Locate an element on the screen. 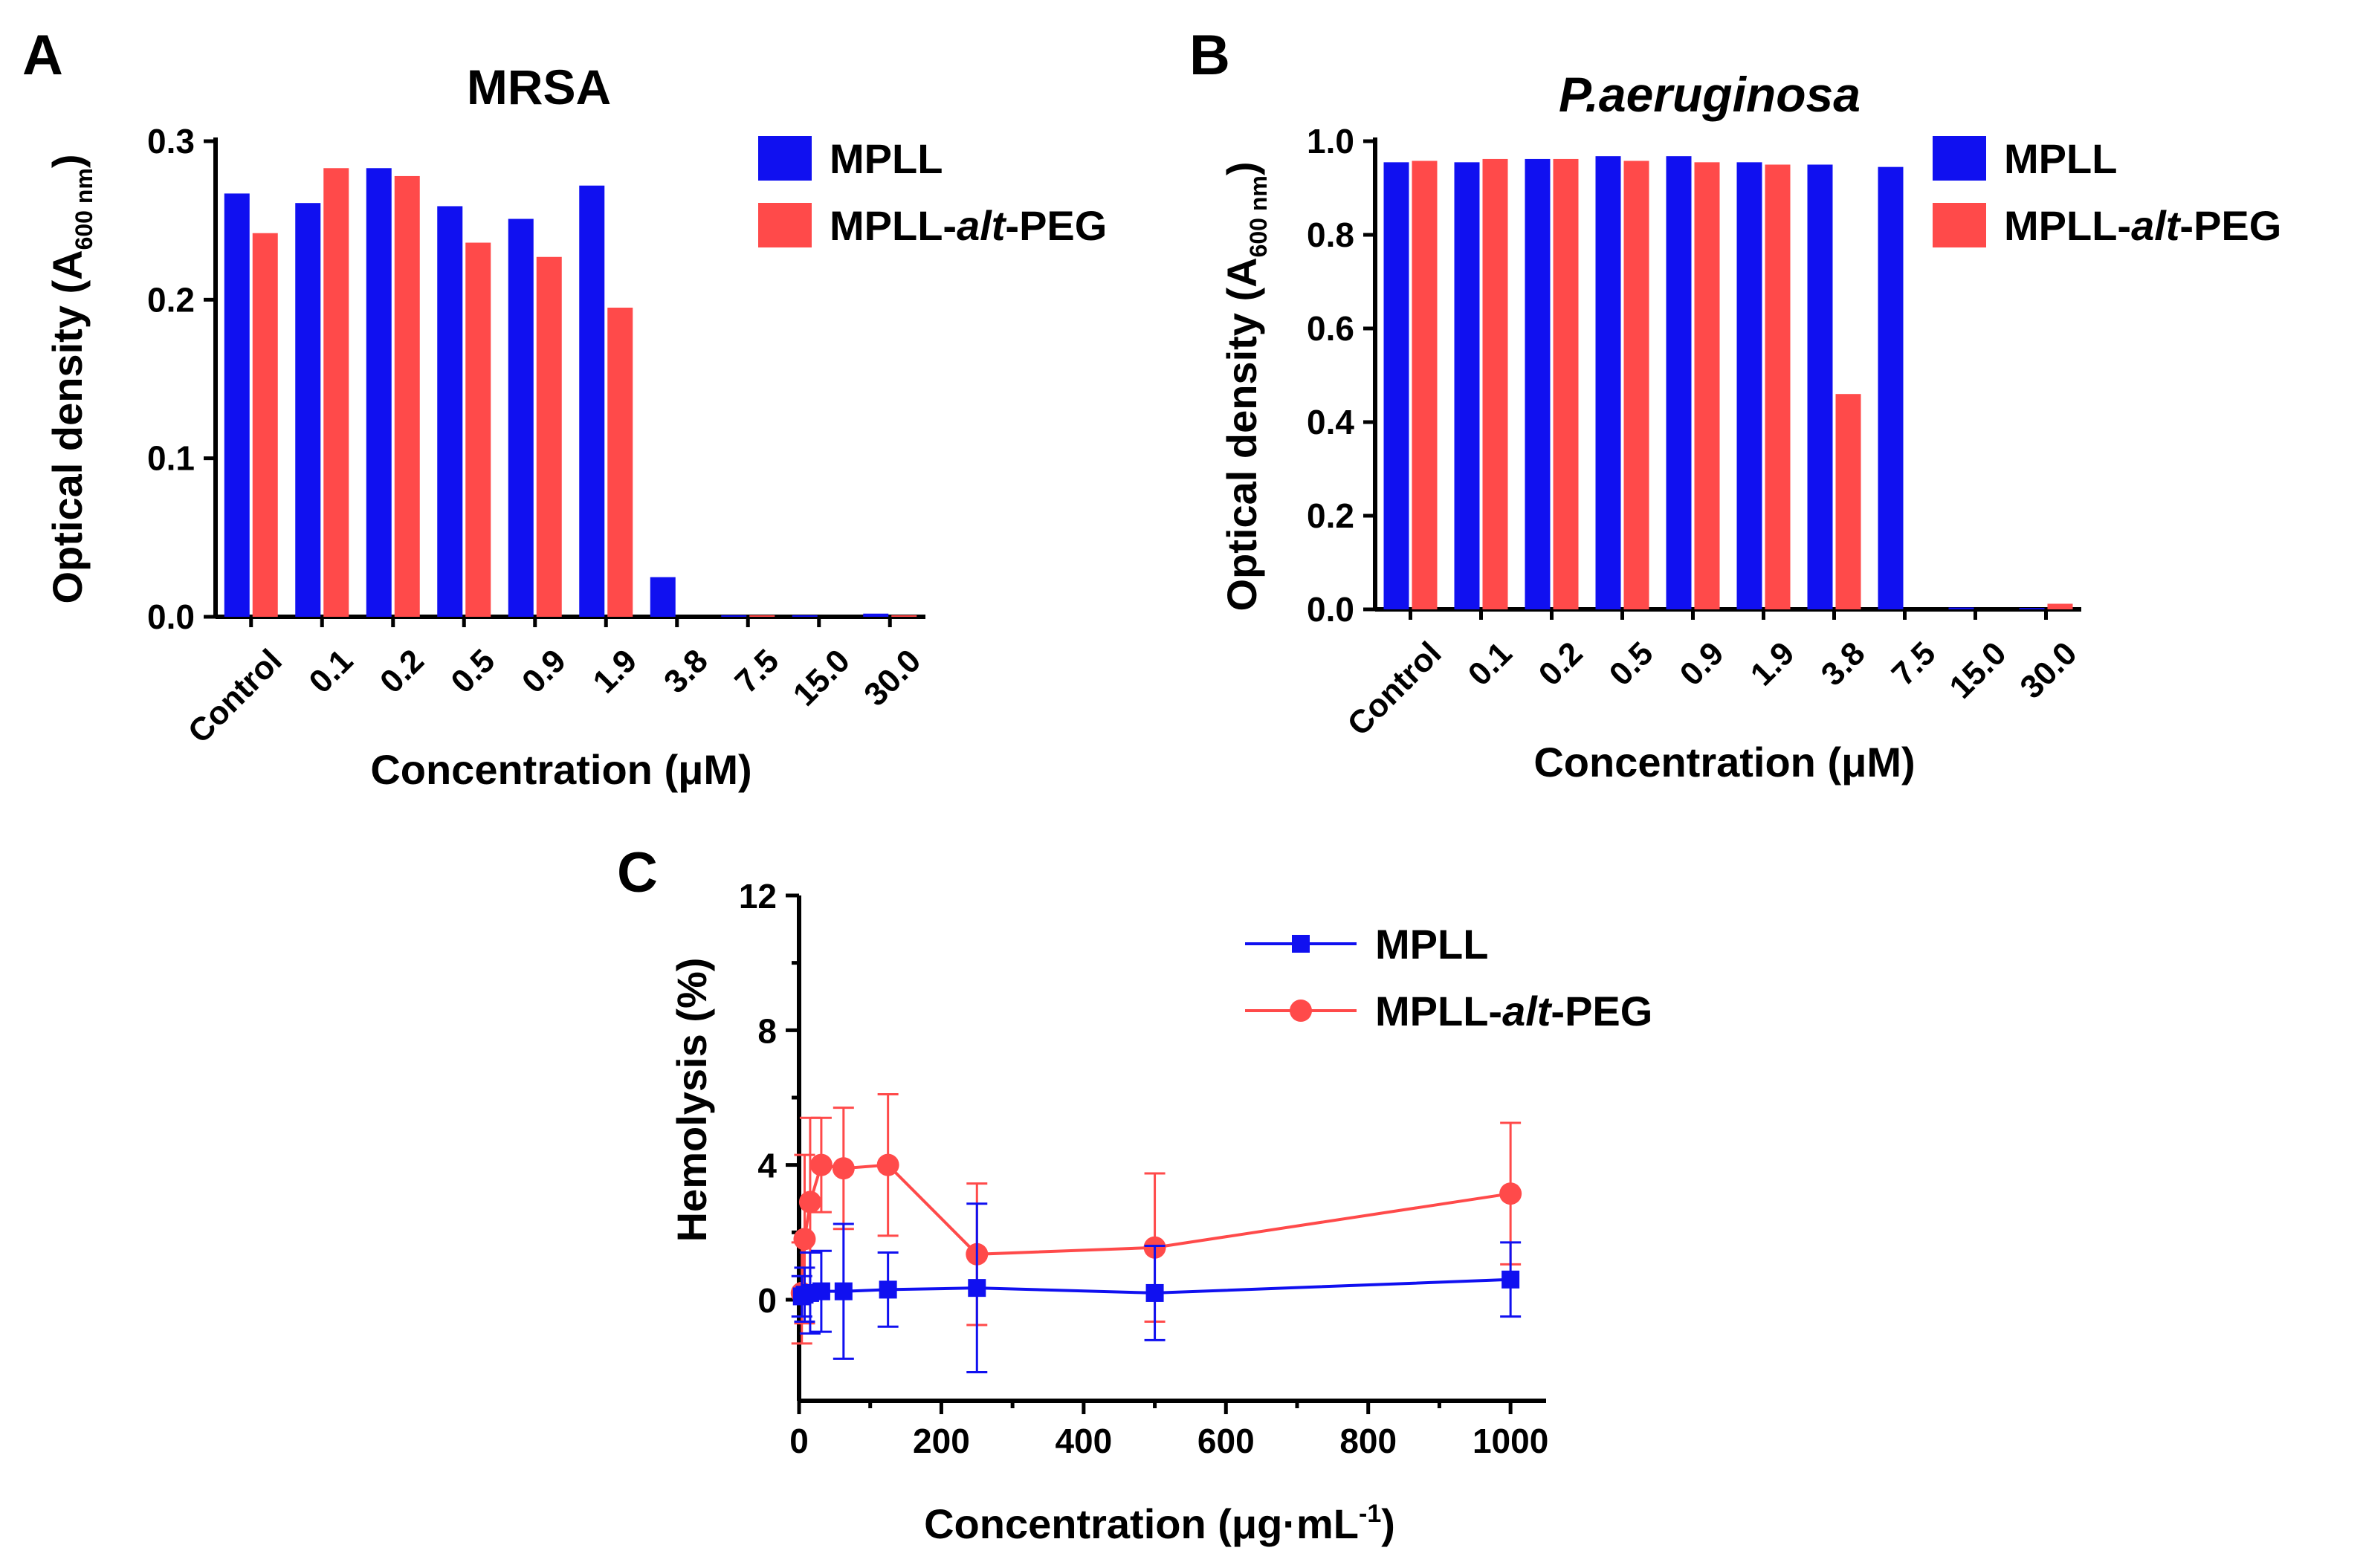 Image resolution: width=2363 pixels, height=1568 pixels. chart-title: MRSA is located at coordinates (539, 86).